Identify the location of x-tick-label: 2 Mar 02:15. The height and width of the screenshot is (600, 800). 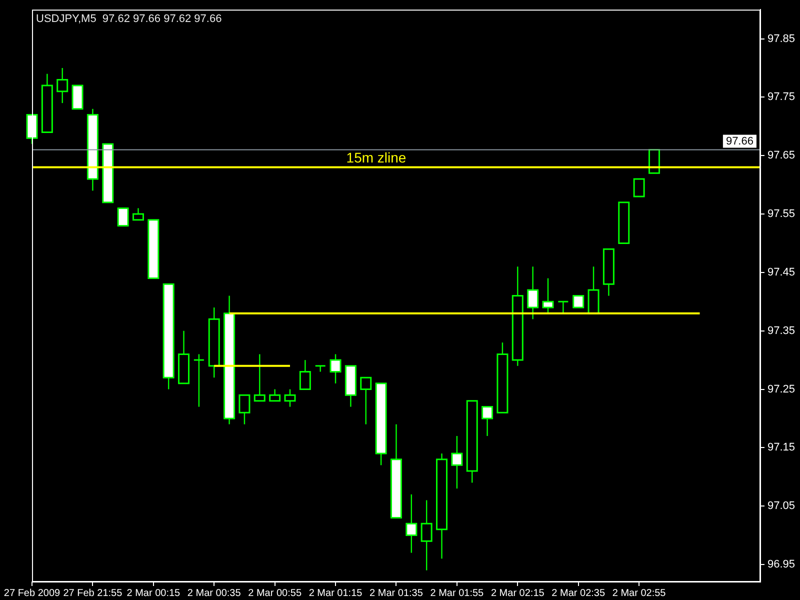
(517, 593).